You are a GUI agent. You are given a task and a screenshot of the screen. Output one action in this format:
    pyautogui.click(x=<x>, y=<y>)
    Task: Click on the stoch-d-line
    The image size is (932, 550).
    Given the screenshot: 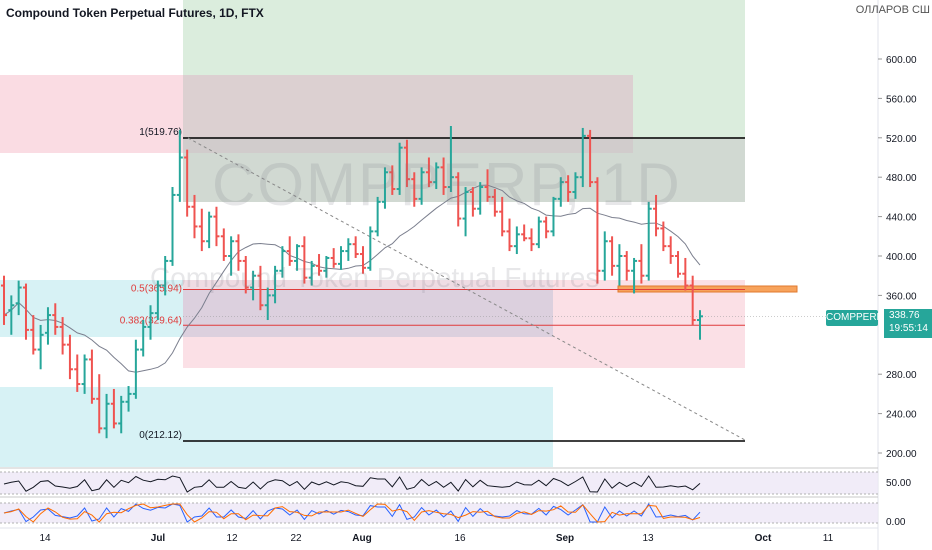 What is the action you would take?
    pyautogui.click(x=352, y=513)
    